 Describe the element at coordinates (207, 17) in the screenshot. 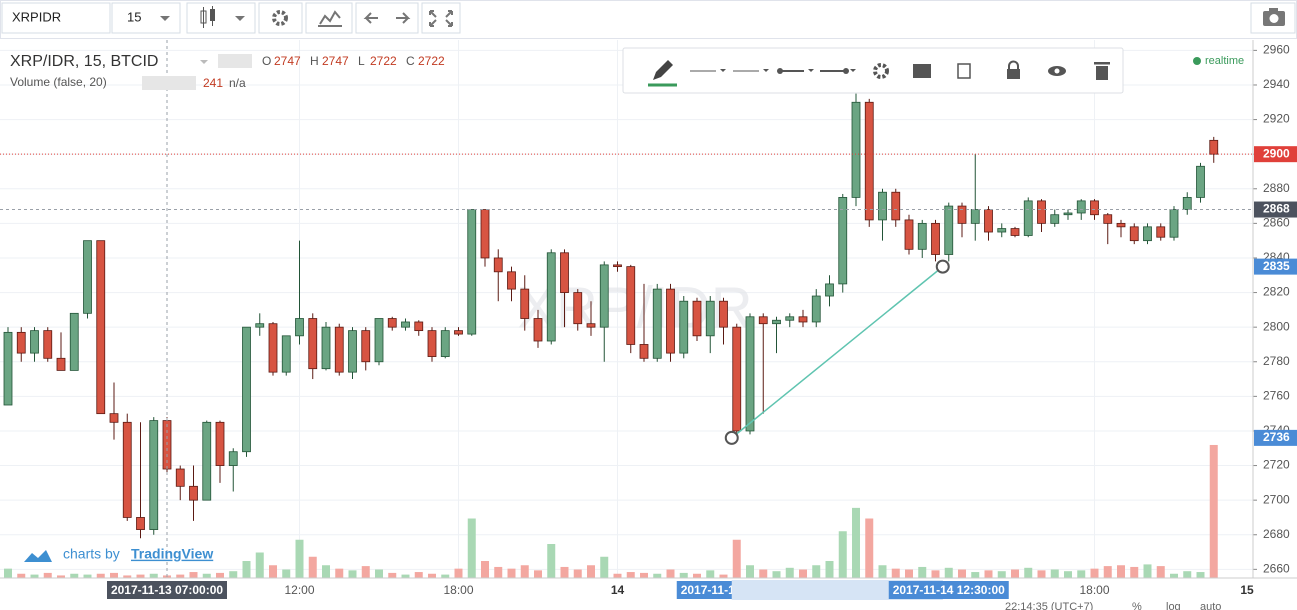

I see `candle-icon` at that location.